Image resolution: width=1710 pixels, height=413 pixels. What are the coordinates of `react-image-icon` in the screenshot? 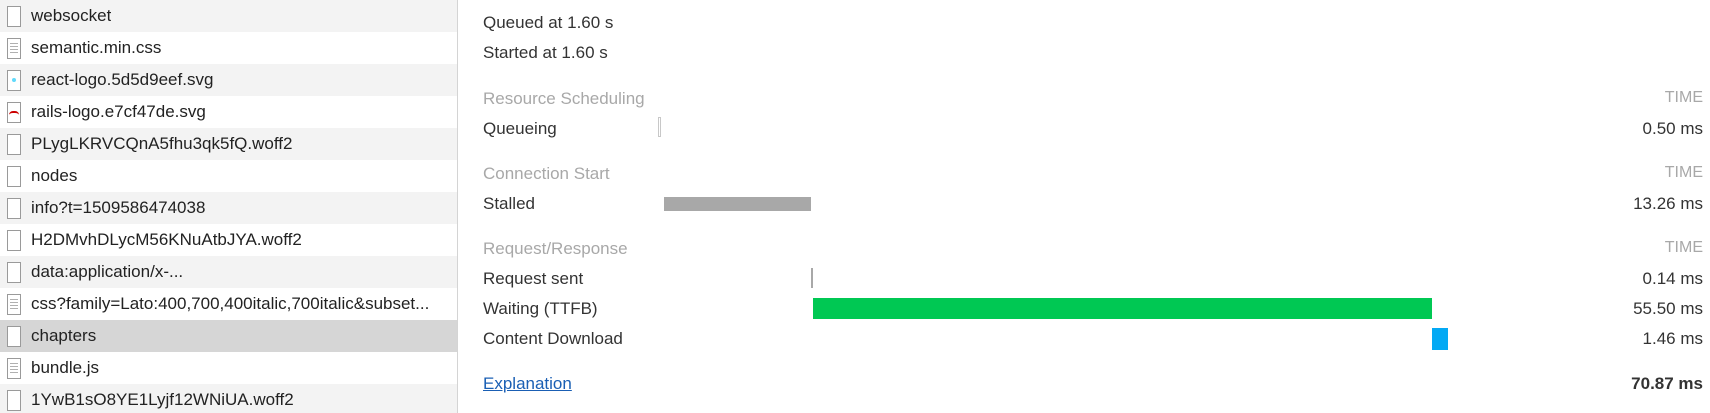 It's located at (14, 80).